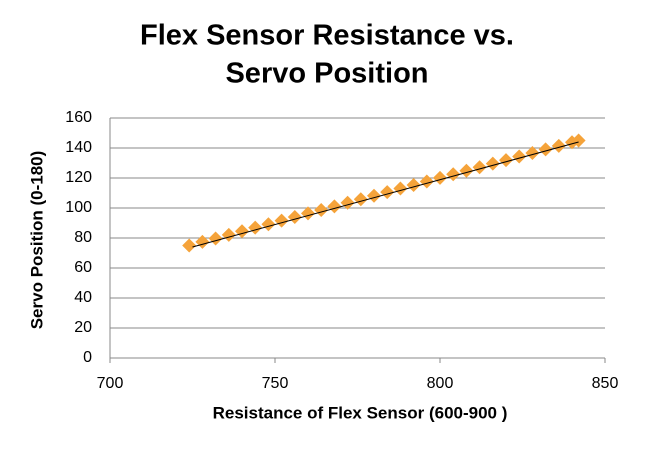  What do you see at coordinates (78, 207) in the screenshot?
I see `y-tick-label: 100` at bounding box center [78, 207].